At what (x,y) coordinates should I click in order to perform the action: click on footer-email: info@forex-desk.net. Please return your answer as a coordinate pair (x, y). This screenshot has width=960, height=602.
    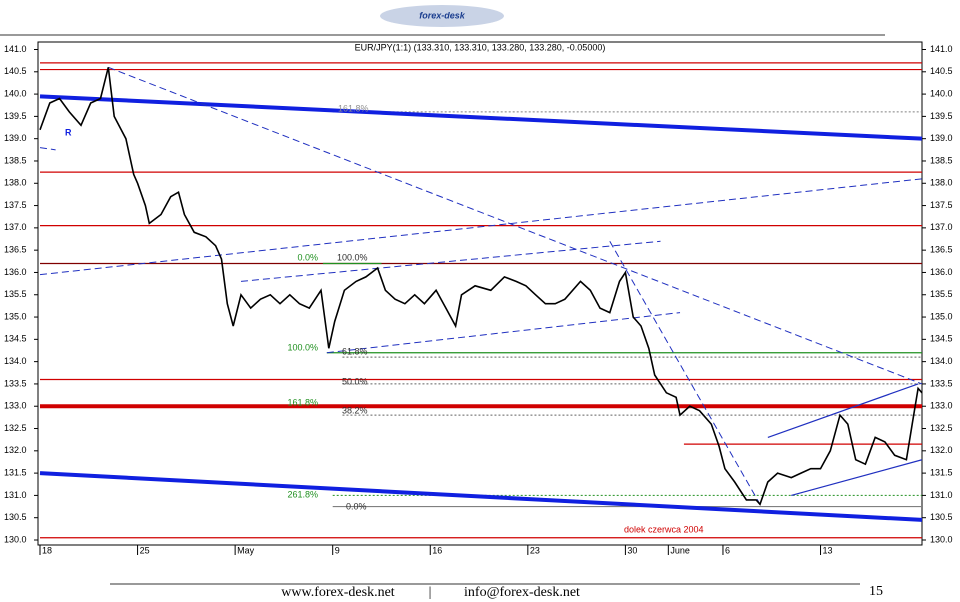
    Looking at the image, I should click on (522, 592).